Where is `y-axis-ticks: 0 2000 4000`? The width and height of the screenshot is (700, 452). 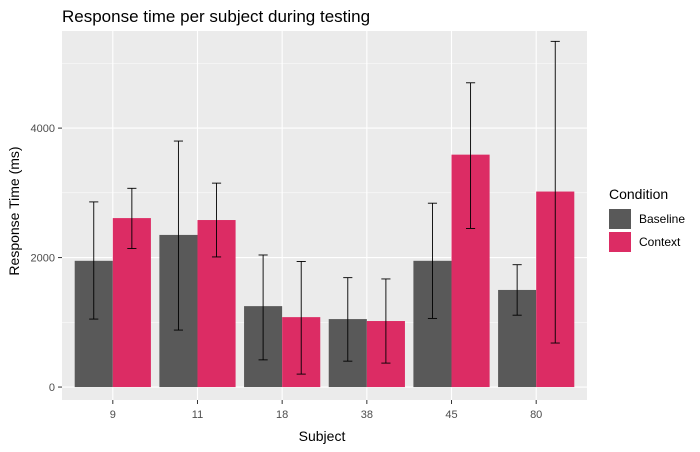 y-axis-ticks: 0 2000 4000 is located at coordinates (46, 258).